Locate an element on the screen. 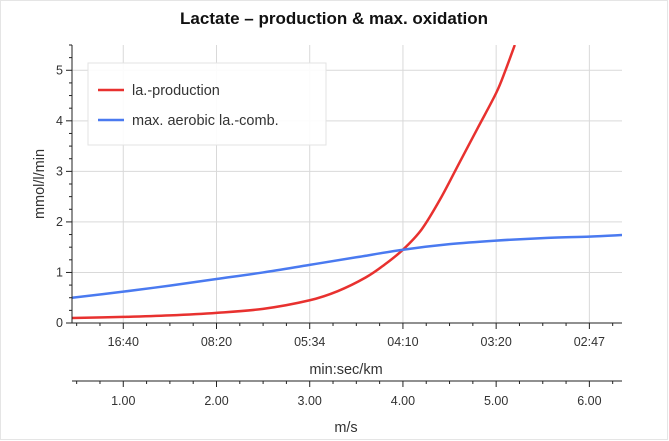 The width and height of the screenshot is (669, 441). y-axis-label: mmol/l/min is located at coordinates (40, 184).